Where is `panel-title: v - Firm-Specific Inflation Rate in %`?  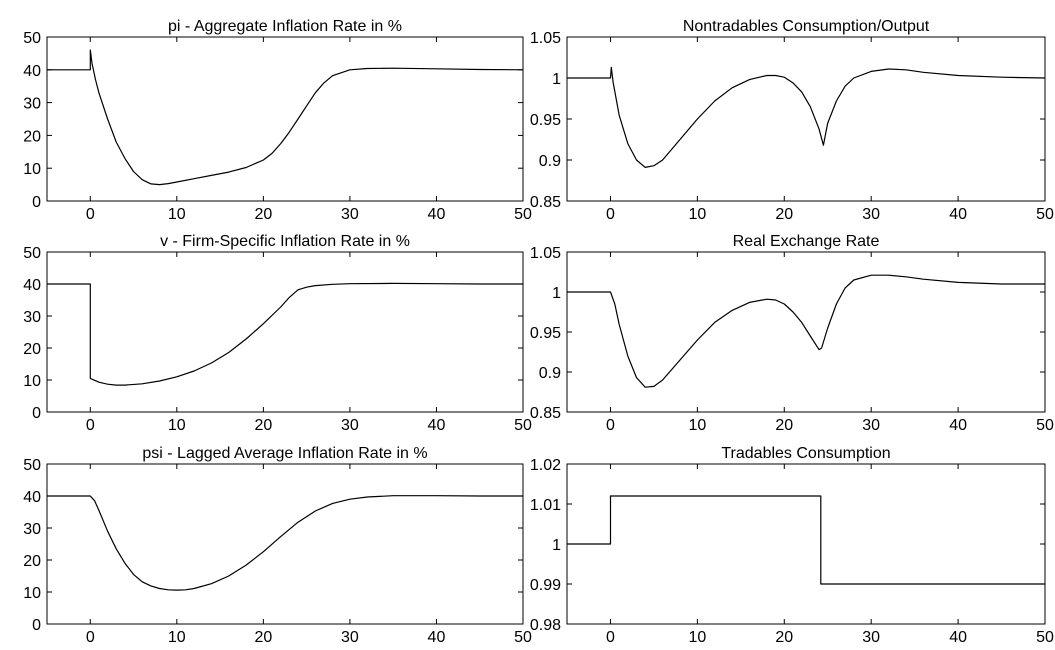 panel-title: v - Firm-Specific Inflation Rate in % is located at coordinates (285, 241).